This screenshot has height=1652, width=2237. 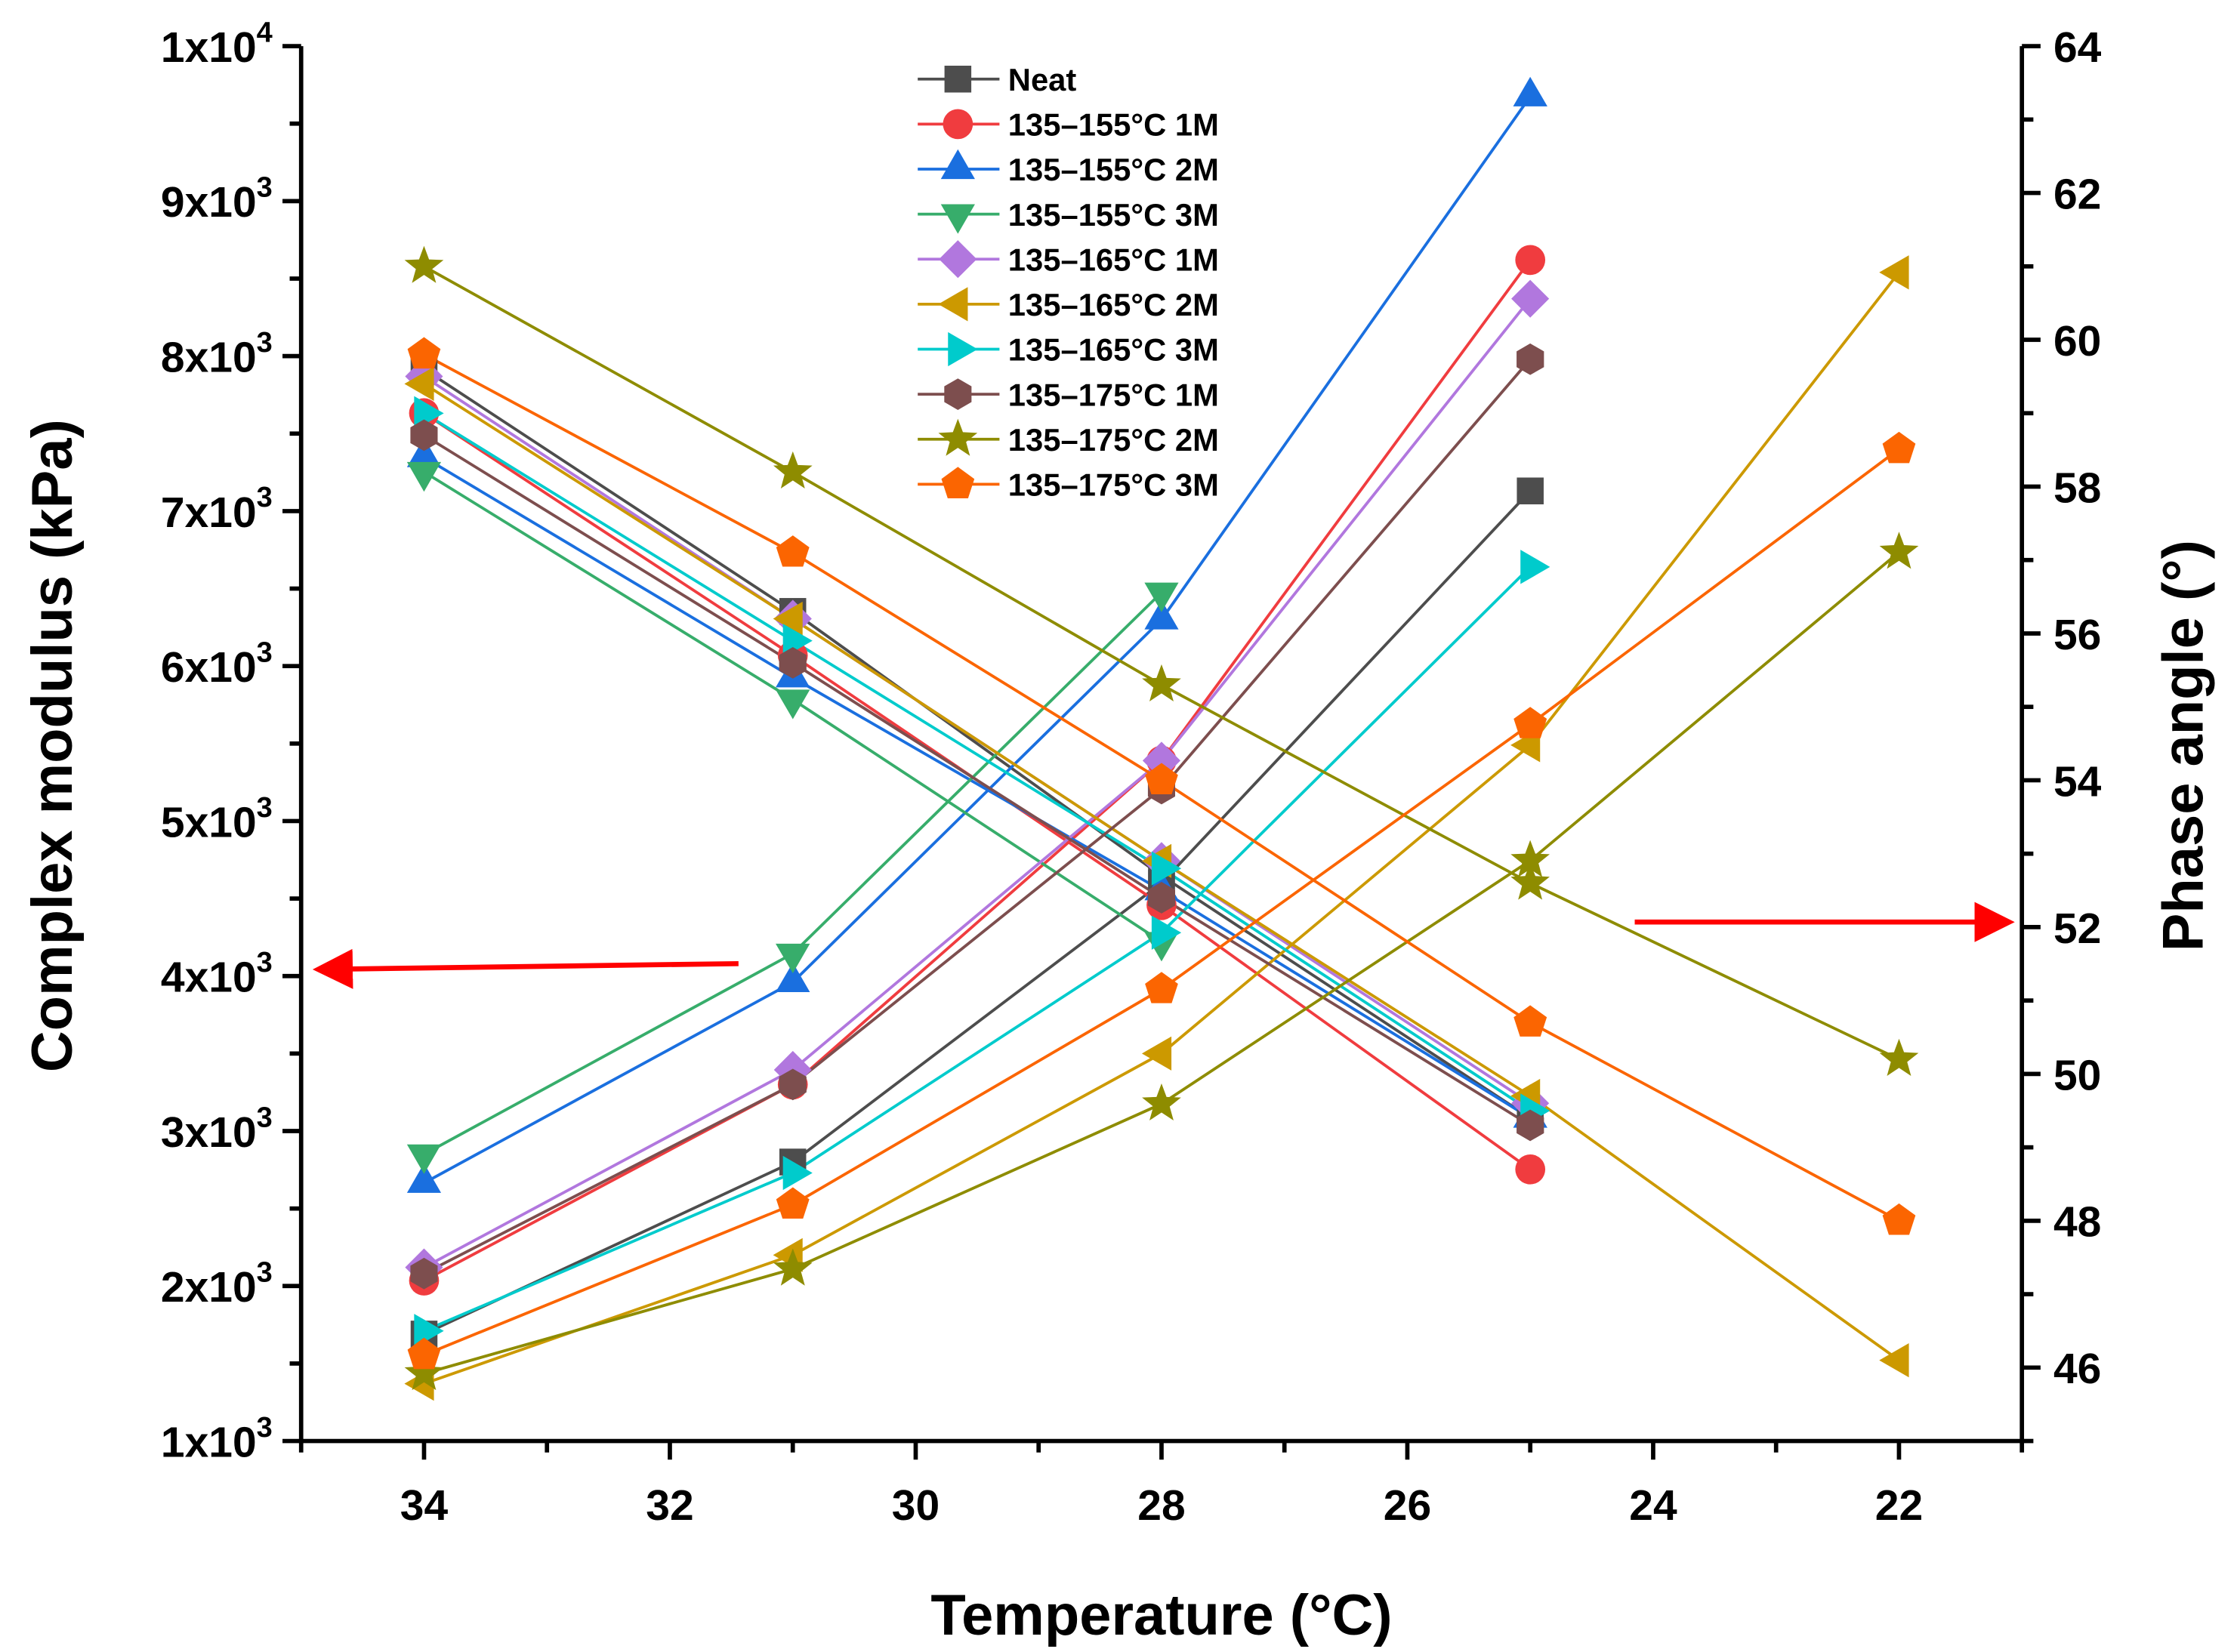 What do you see at coordinates (2183, 745) in the screenshot?
I see `y-right-axis-label: Phase angle (°)` at bounding box center [2183, 745].